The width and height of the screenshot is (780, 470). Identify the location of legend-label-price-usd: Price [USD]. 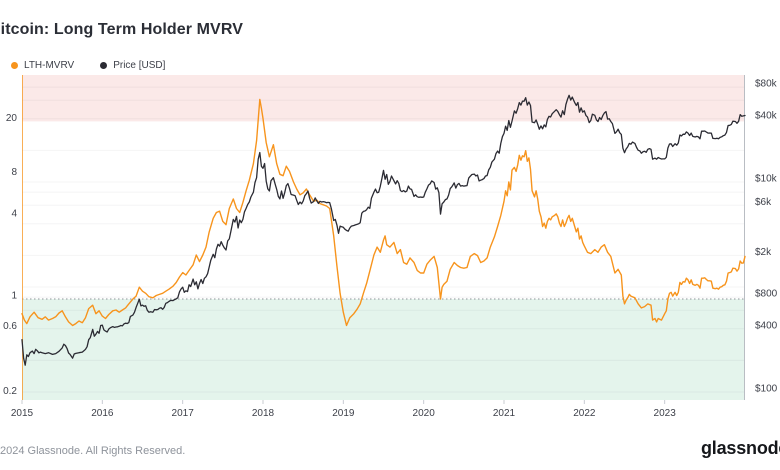
(139, 65).